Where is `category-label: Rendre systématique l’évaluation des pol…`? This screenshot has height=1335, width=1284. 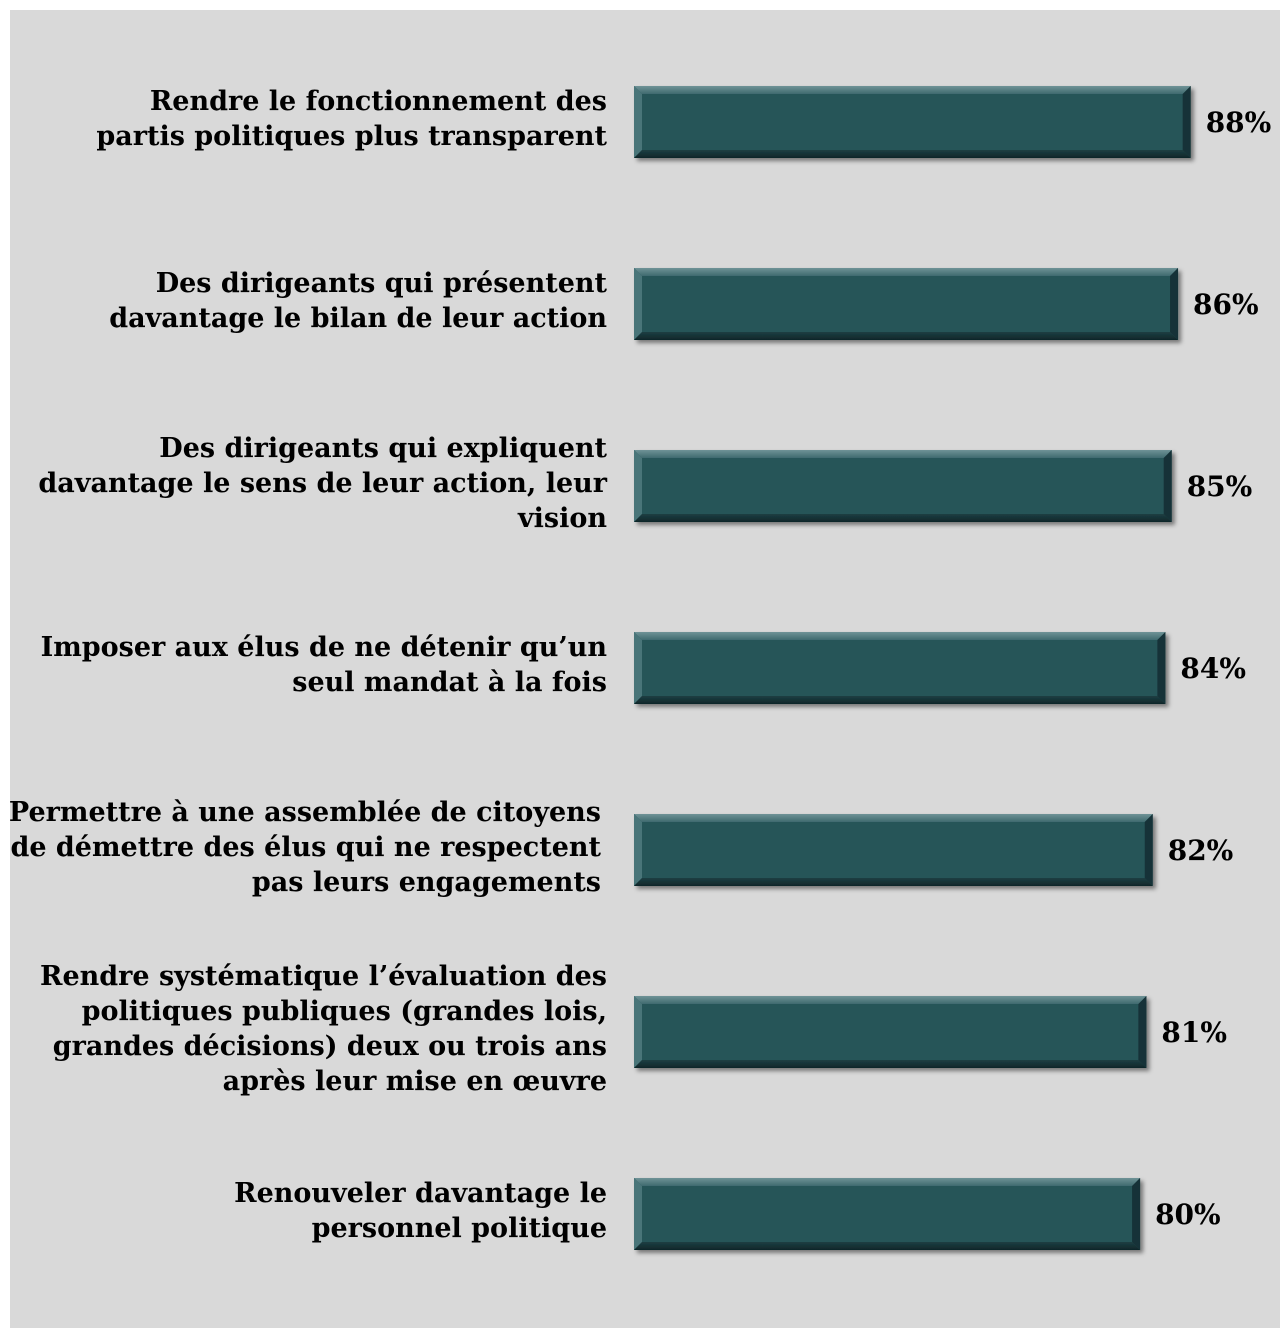
category-label: Rendre systématique l’évaluation des pol… is located at coordinates (323, 1029).